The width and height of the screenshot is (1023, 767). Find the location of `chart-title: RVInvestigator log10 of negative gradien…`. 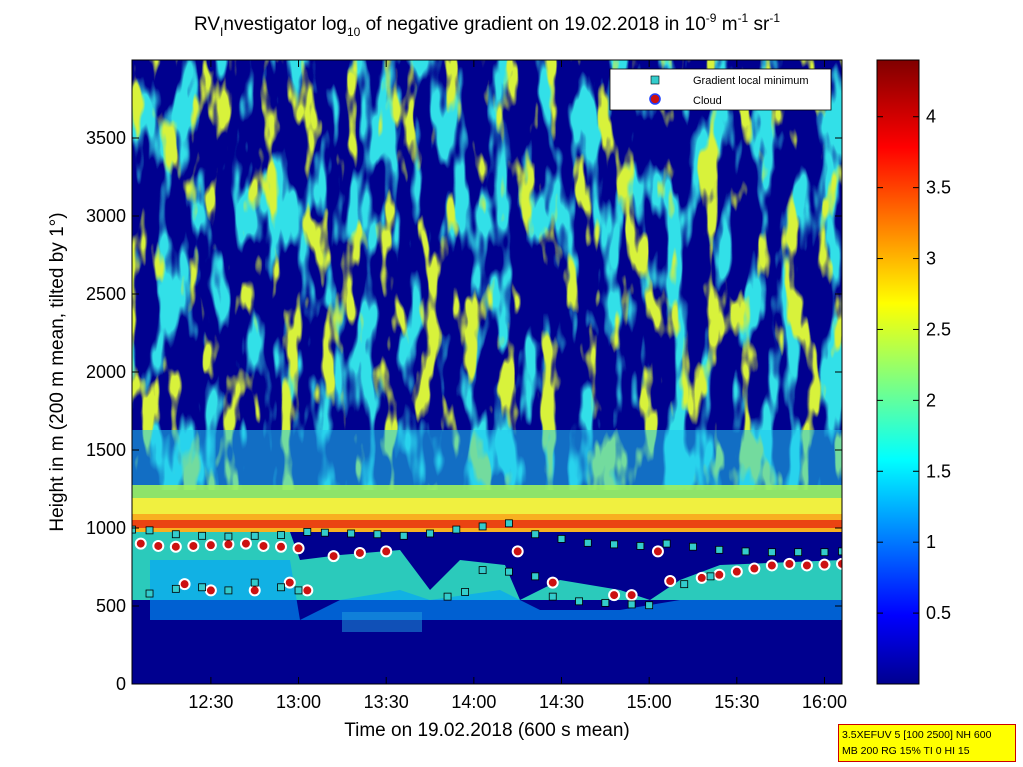

chart-title: RVInvestigator log10 of negative gradien… is located at coordinates (487, 25).